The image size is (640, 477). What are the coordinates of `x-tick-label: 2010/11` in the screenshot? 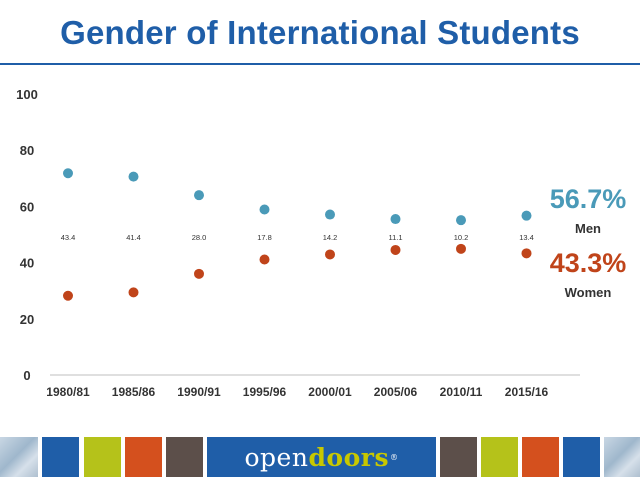 It's located at (461, 392).